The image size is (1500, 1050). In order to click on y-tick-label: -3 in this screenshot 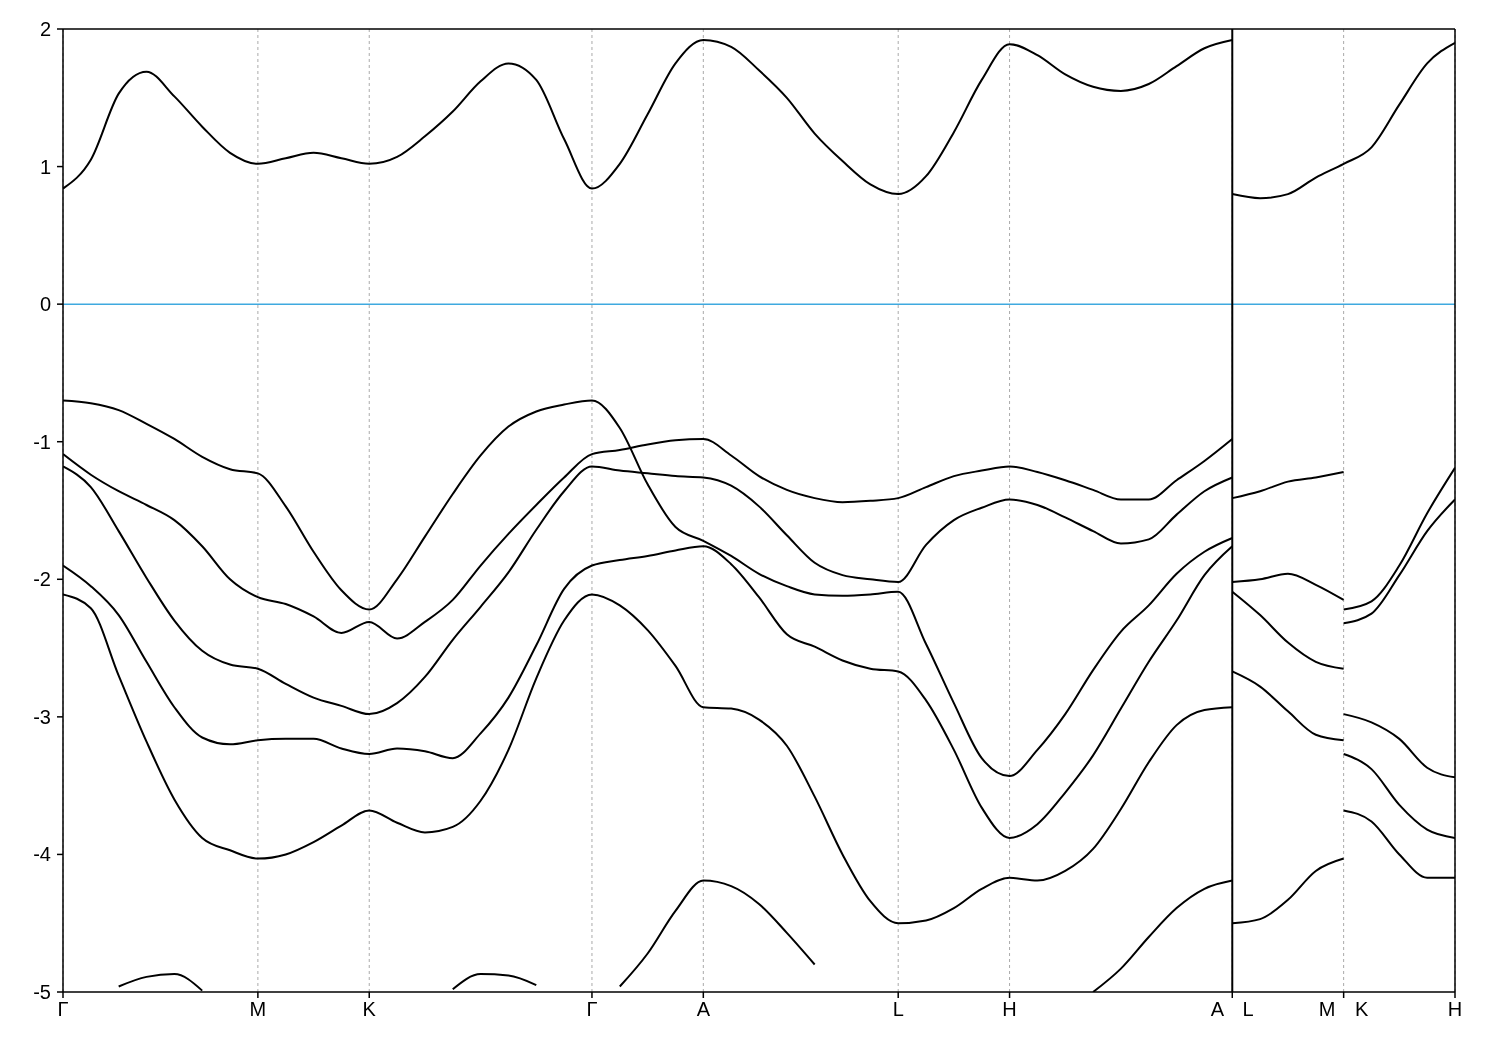, I will do `click(42, 716)`.